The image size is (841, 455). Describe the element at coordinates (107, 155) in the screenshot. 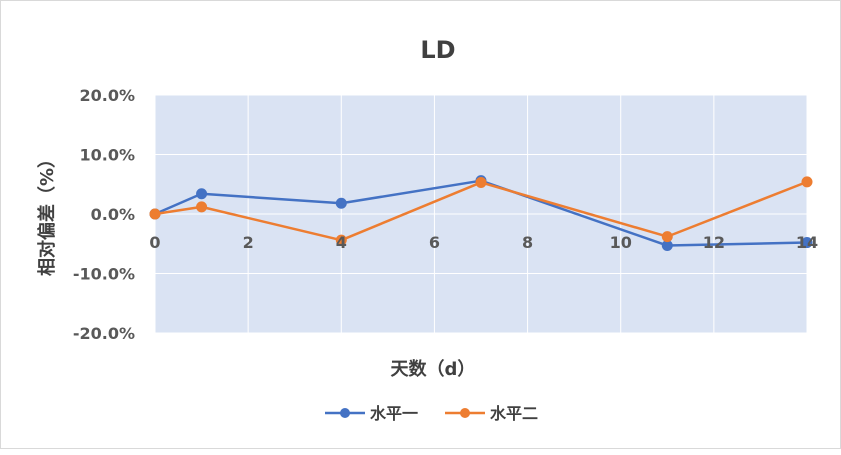

I see `y-tick-label: 10.0%` at that location.